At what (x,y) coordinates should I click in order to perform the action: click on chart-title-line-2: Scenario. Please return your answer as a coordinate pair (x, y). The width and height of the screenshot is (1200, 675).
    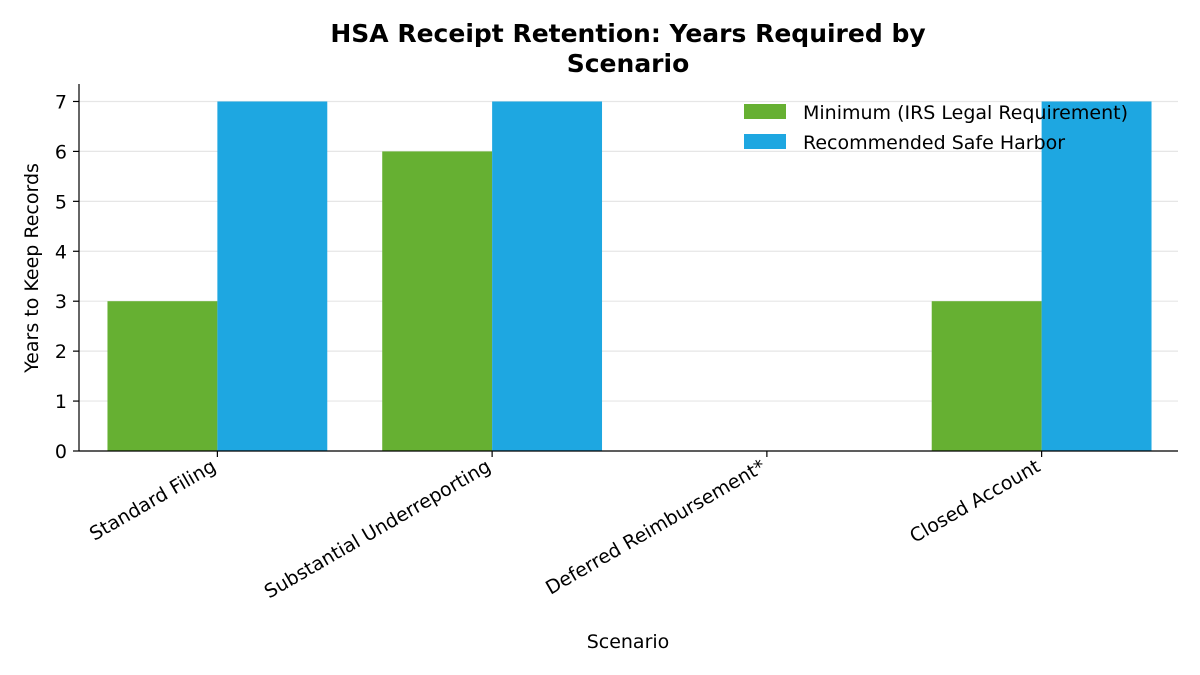
    Looking at the image, I should click on (628, 63).